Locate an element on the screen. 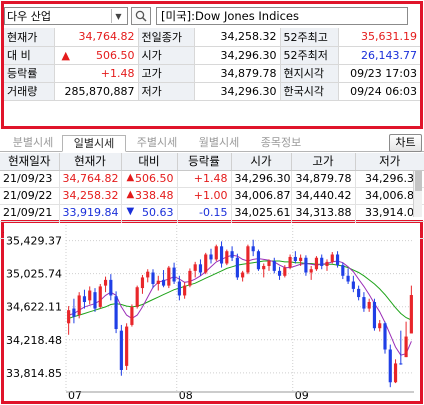  x-tick-label: 09 is located at coordinates (302, 395).